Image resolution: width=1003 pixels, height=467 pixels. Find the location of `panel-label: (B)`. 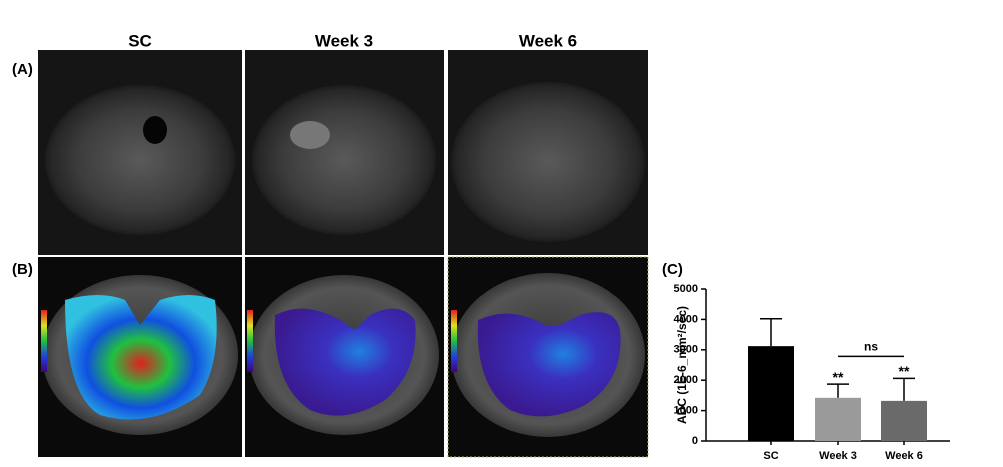

panel-label: (B) is located at coordinates (22, 269).